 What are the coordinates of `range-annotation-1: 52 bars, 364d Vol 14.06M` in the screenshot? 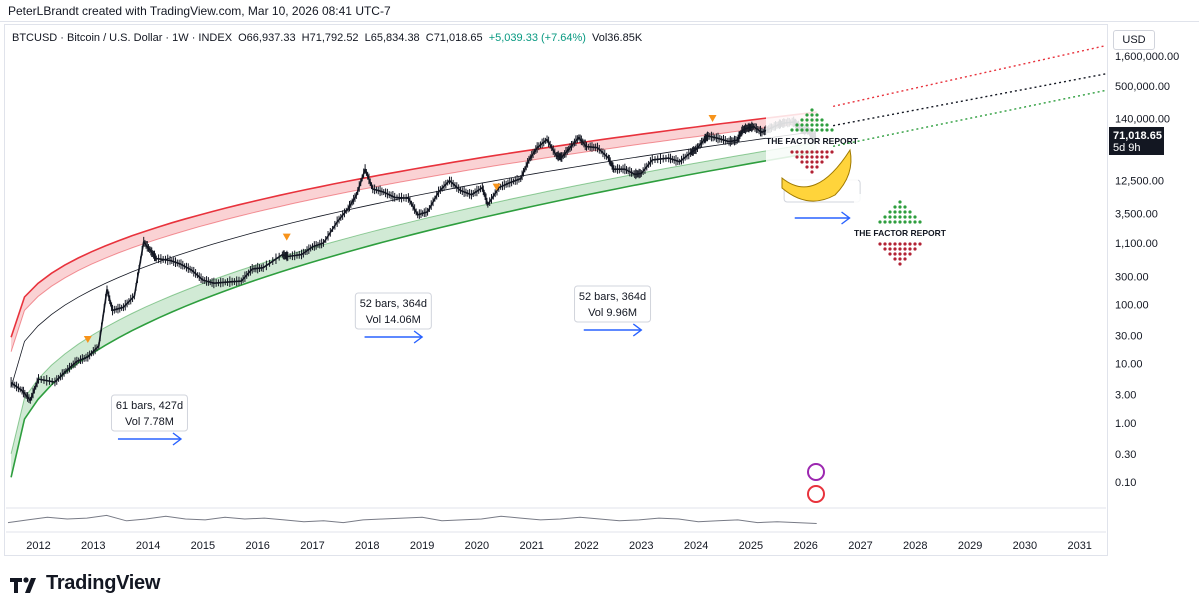 It's located at (393, 318).